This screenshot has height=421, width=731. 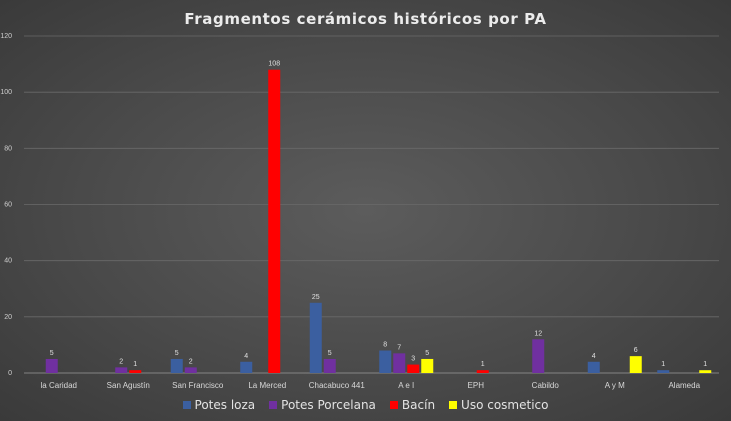 I want to click on legend-item: Bacín, so click(x=412, y=405).